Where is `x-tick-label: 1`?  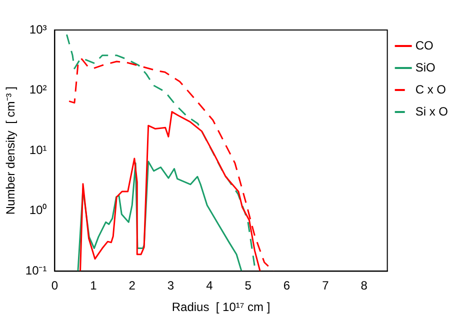 x-tick-label: 1 is located at coordinates (94, 285).